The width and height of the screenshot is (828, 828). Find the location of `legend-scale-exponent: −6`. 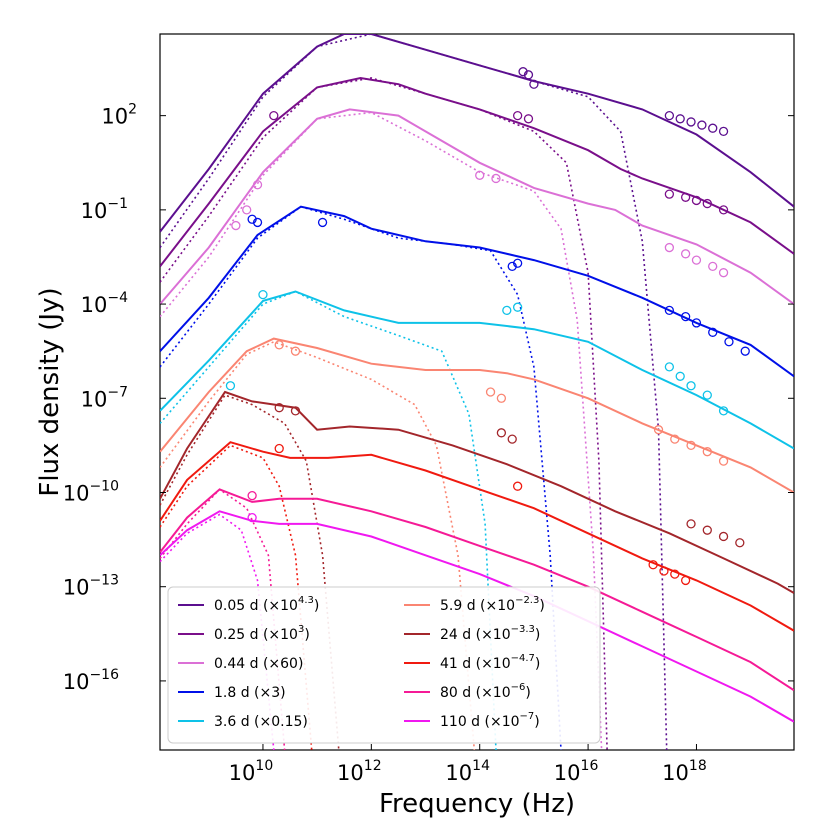

legend-scale-exponent: −6 is located at coordinates (518, 687).